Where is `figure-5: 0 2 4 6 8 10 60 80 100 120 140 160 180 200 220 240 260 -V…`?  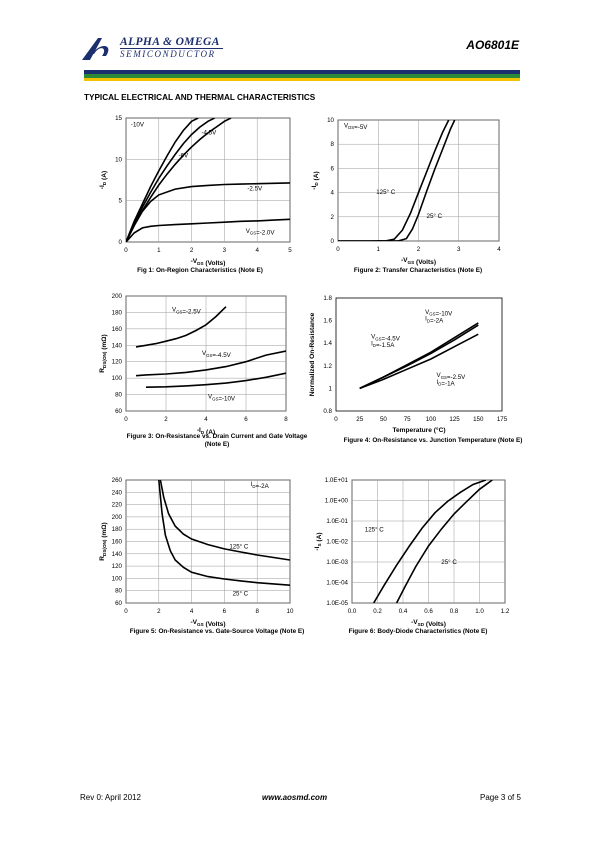 figure-5: 0 2 4 6 8 10 60 80 100 120 140 160 180 200 220 240 260 -V… is located at coordinates (200, 550).